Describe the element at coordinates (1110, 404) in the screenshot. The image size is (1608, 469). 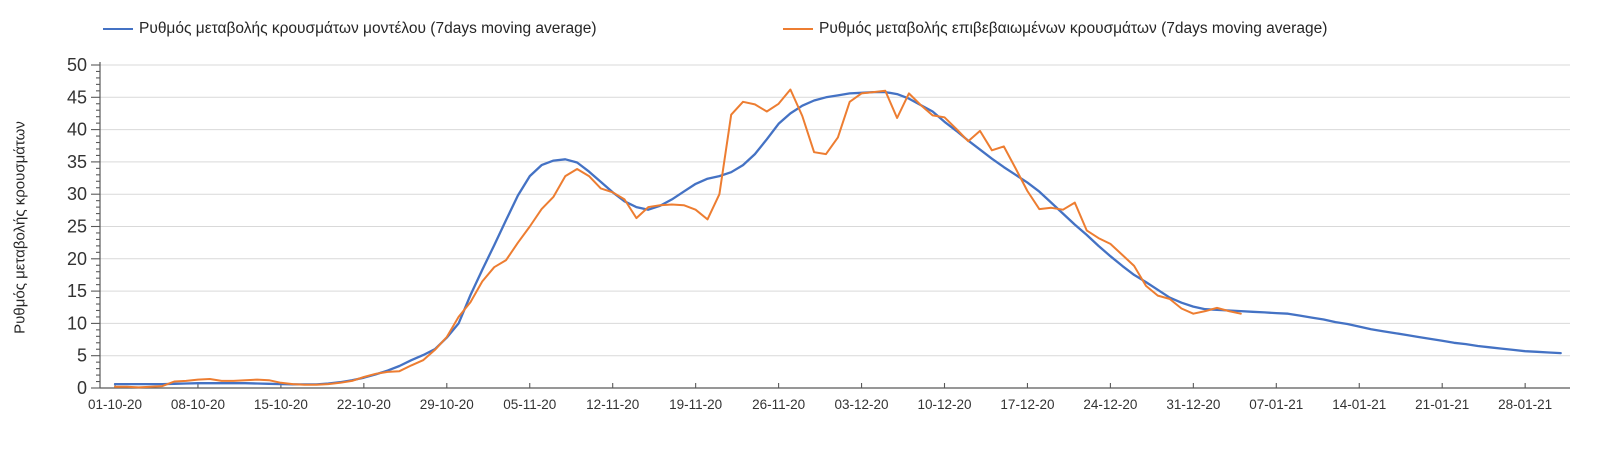
I see `x-tick-label: 24-12-20` at that location.